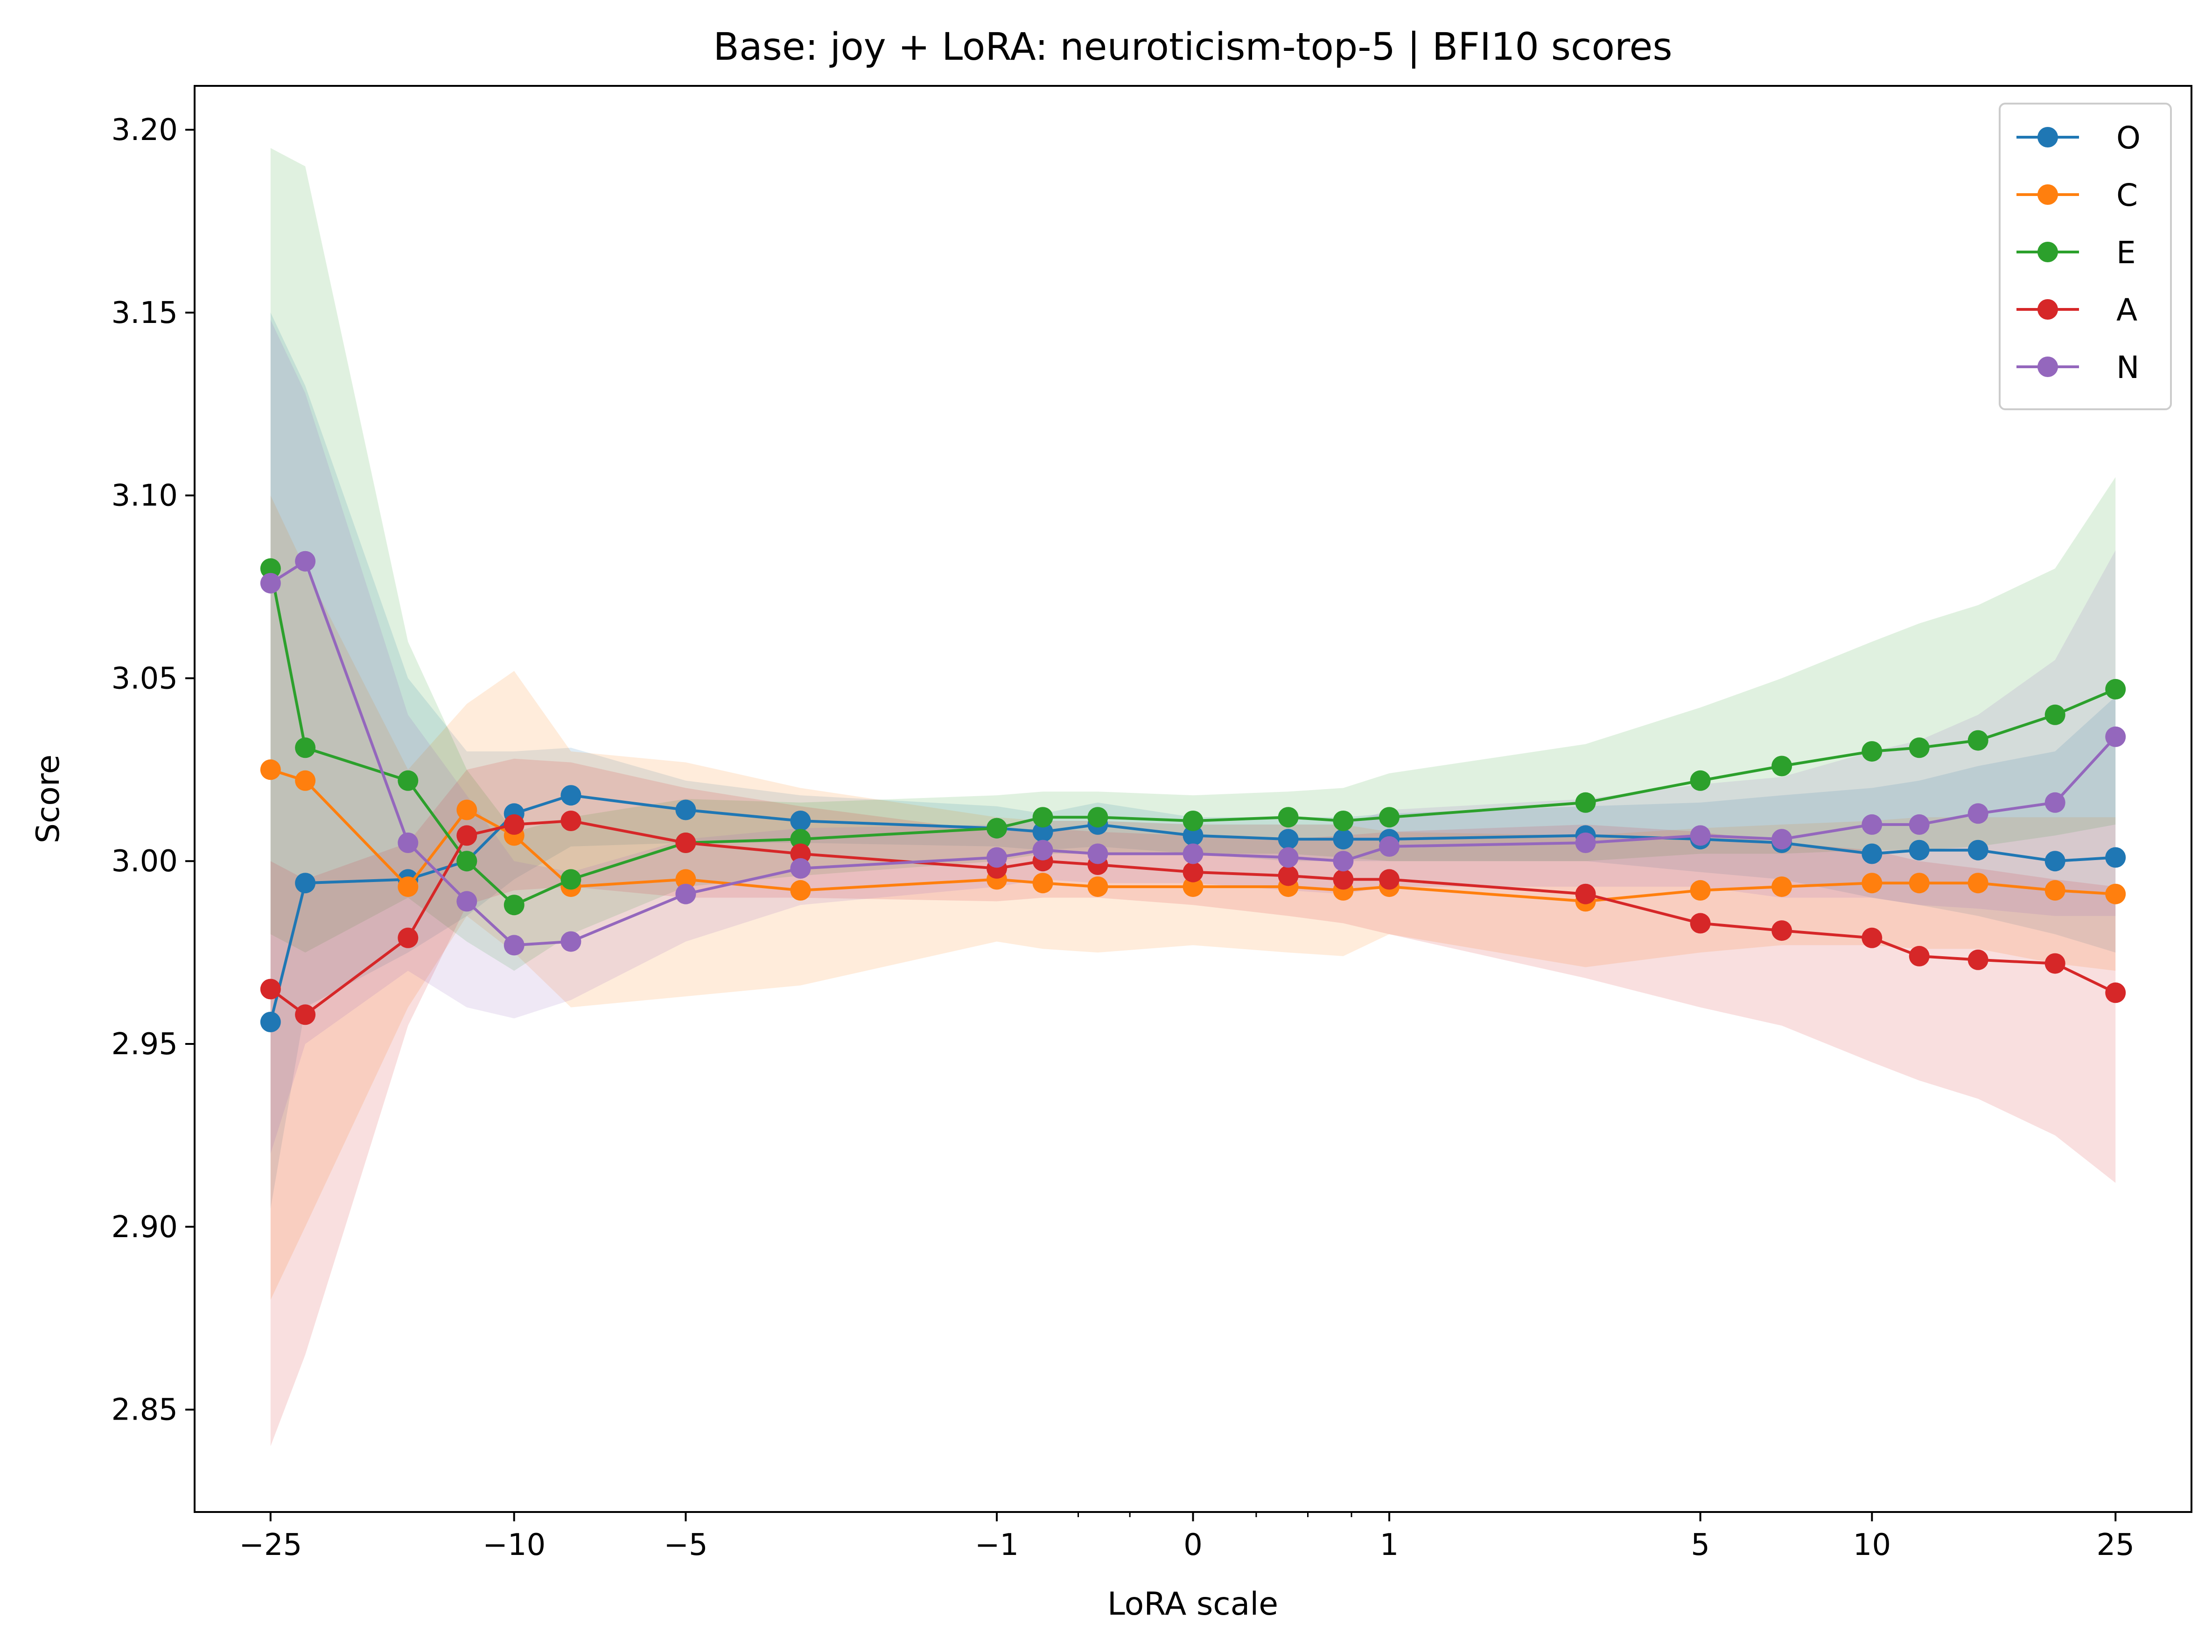  I want to click on x-axis-ticks: −25 −10 −5 −1 0 1 5 10 25, so click(1187, 1537).